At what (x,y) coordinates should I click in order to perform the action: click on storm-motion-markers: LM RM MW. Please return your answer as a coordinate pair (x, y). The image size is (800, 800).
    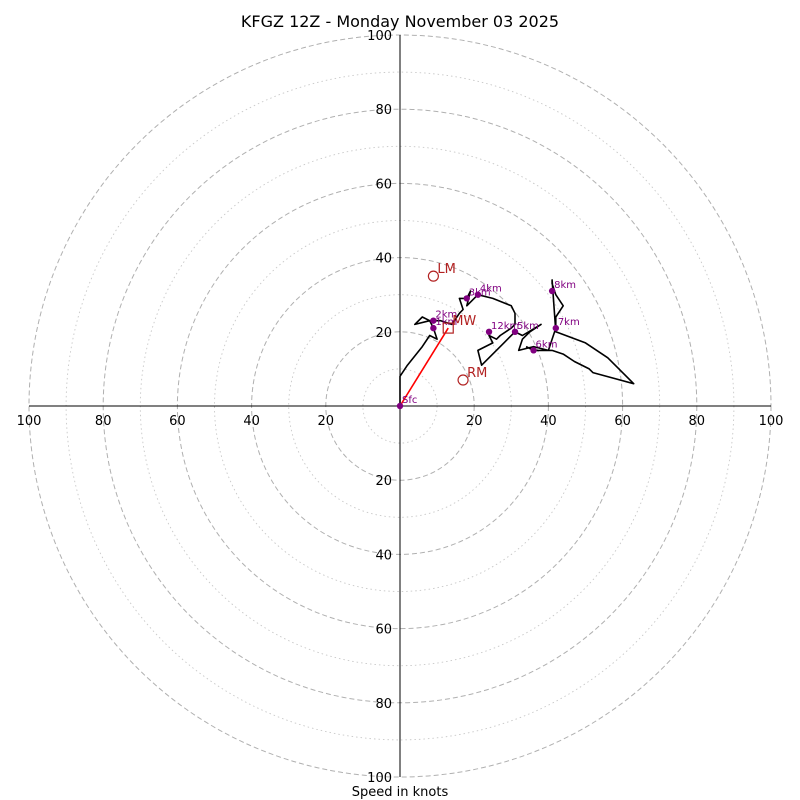
    Looking at the image, I should click on (457, 324).